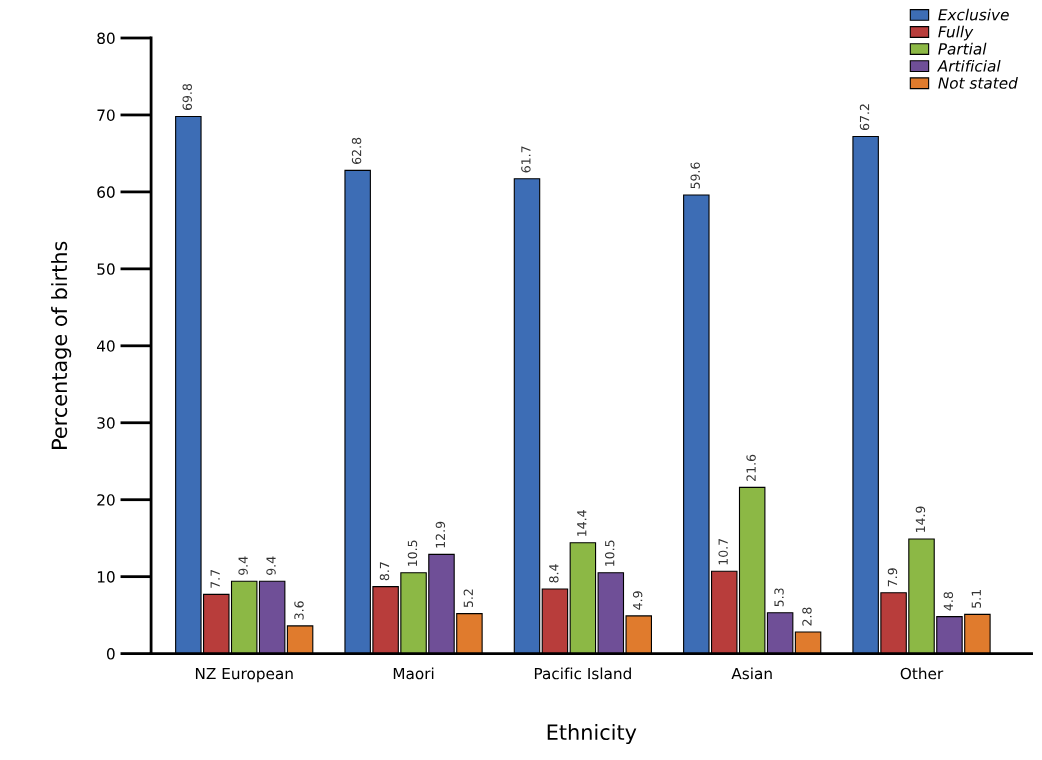 The image size is (1042, 760). I want to click on data-label: 62.8, so click(356, 150).